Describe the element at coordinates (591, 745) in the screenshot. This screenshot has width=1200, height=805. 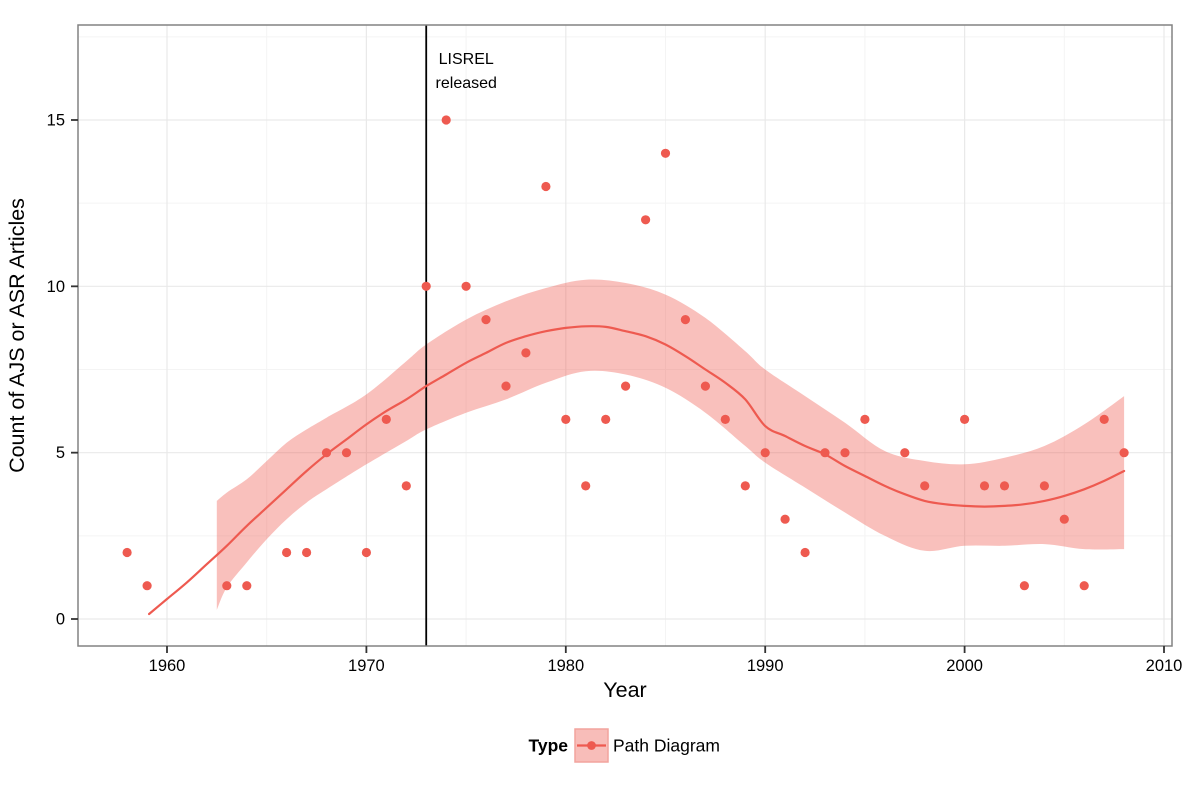
I see `legend-key-point` at that location.